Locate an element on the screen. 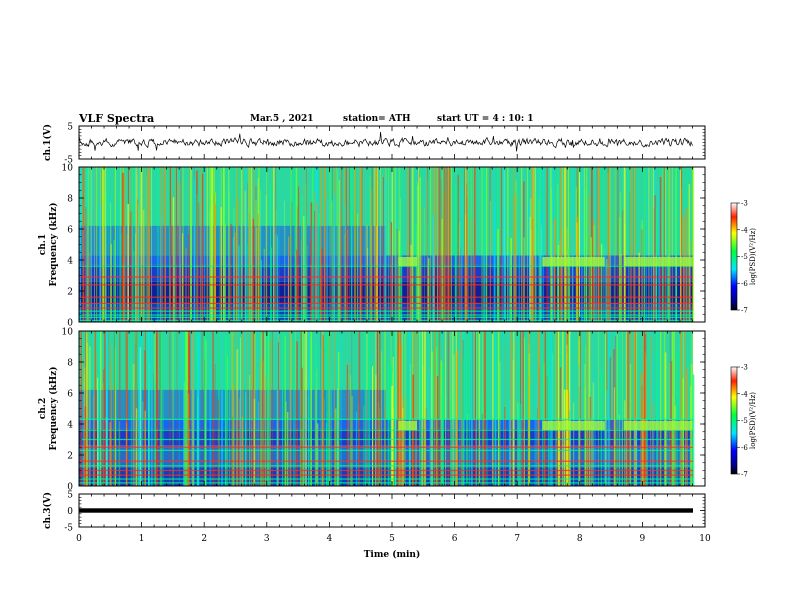 This screenshot has height=612, width=792. y-tick-label-8: 8 is located at coordinates (70, 200).